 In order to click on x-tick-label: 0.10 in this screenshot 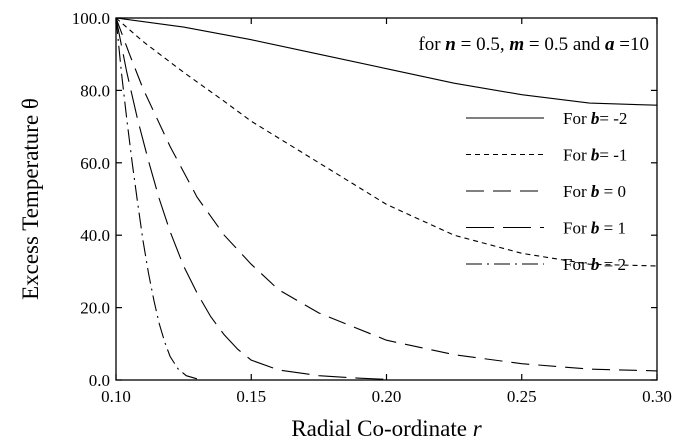, I will do `click(116, 396)`.